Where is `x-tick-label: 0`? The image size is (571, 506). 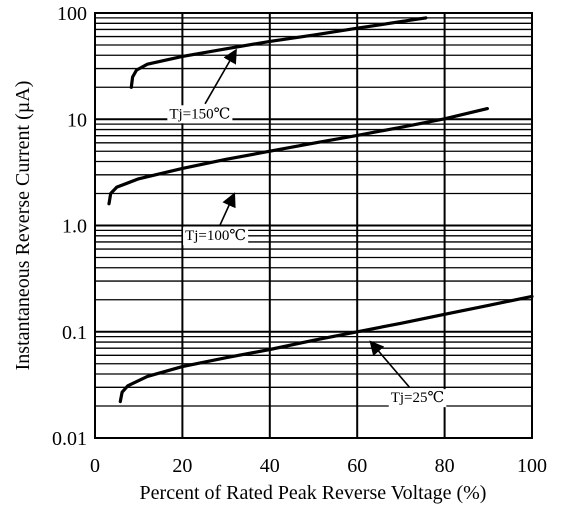
x-tick-label: 0 is located at coordinates (95, 466).